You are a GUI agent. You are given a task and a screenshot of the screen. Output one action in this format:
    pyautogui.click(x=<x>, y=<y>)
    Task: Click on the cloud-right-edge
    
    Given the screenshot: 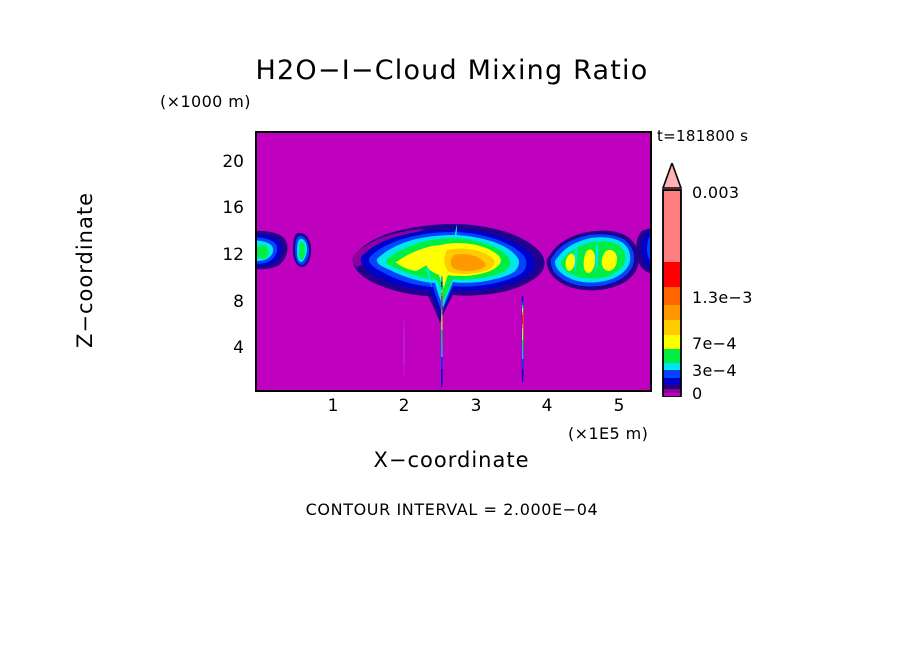 What is the action you would take?
    pyautogui.click(x=643, y=251)
    